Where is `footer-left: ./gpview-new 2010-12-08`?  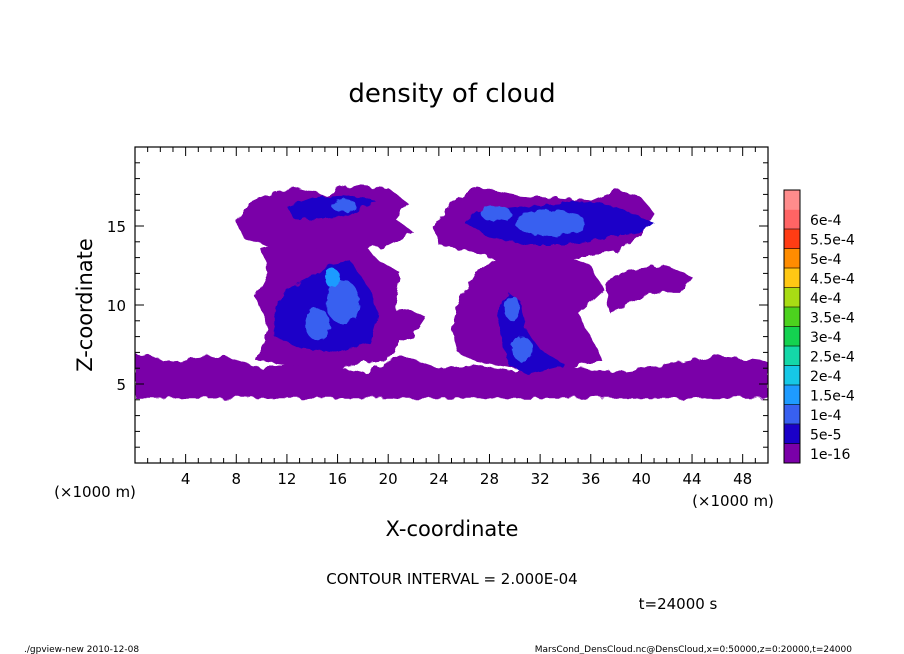 footer-left: ./gpview-new 2010-12-08 is located at coordinates (81, 649).